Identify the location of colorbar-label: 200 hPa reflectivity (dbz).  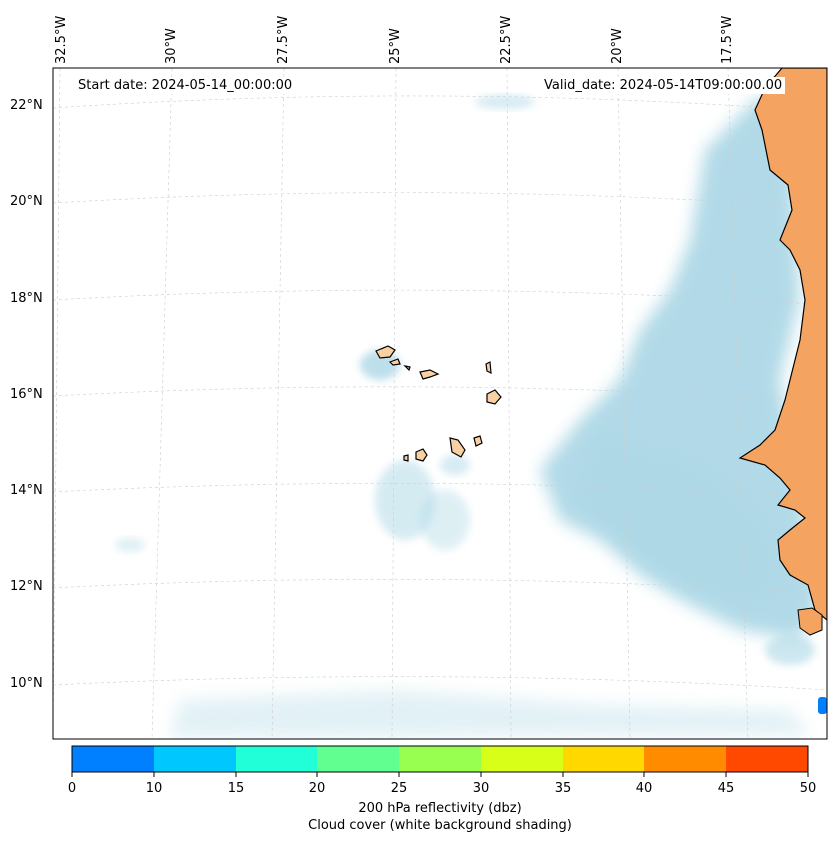
(440, 808).